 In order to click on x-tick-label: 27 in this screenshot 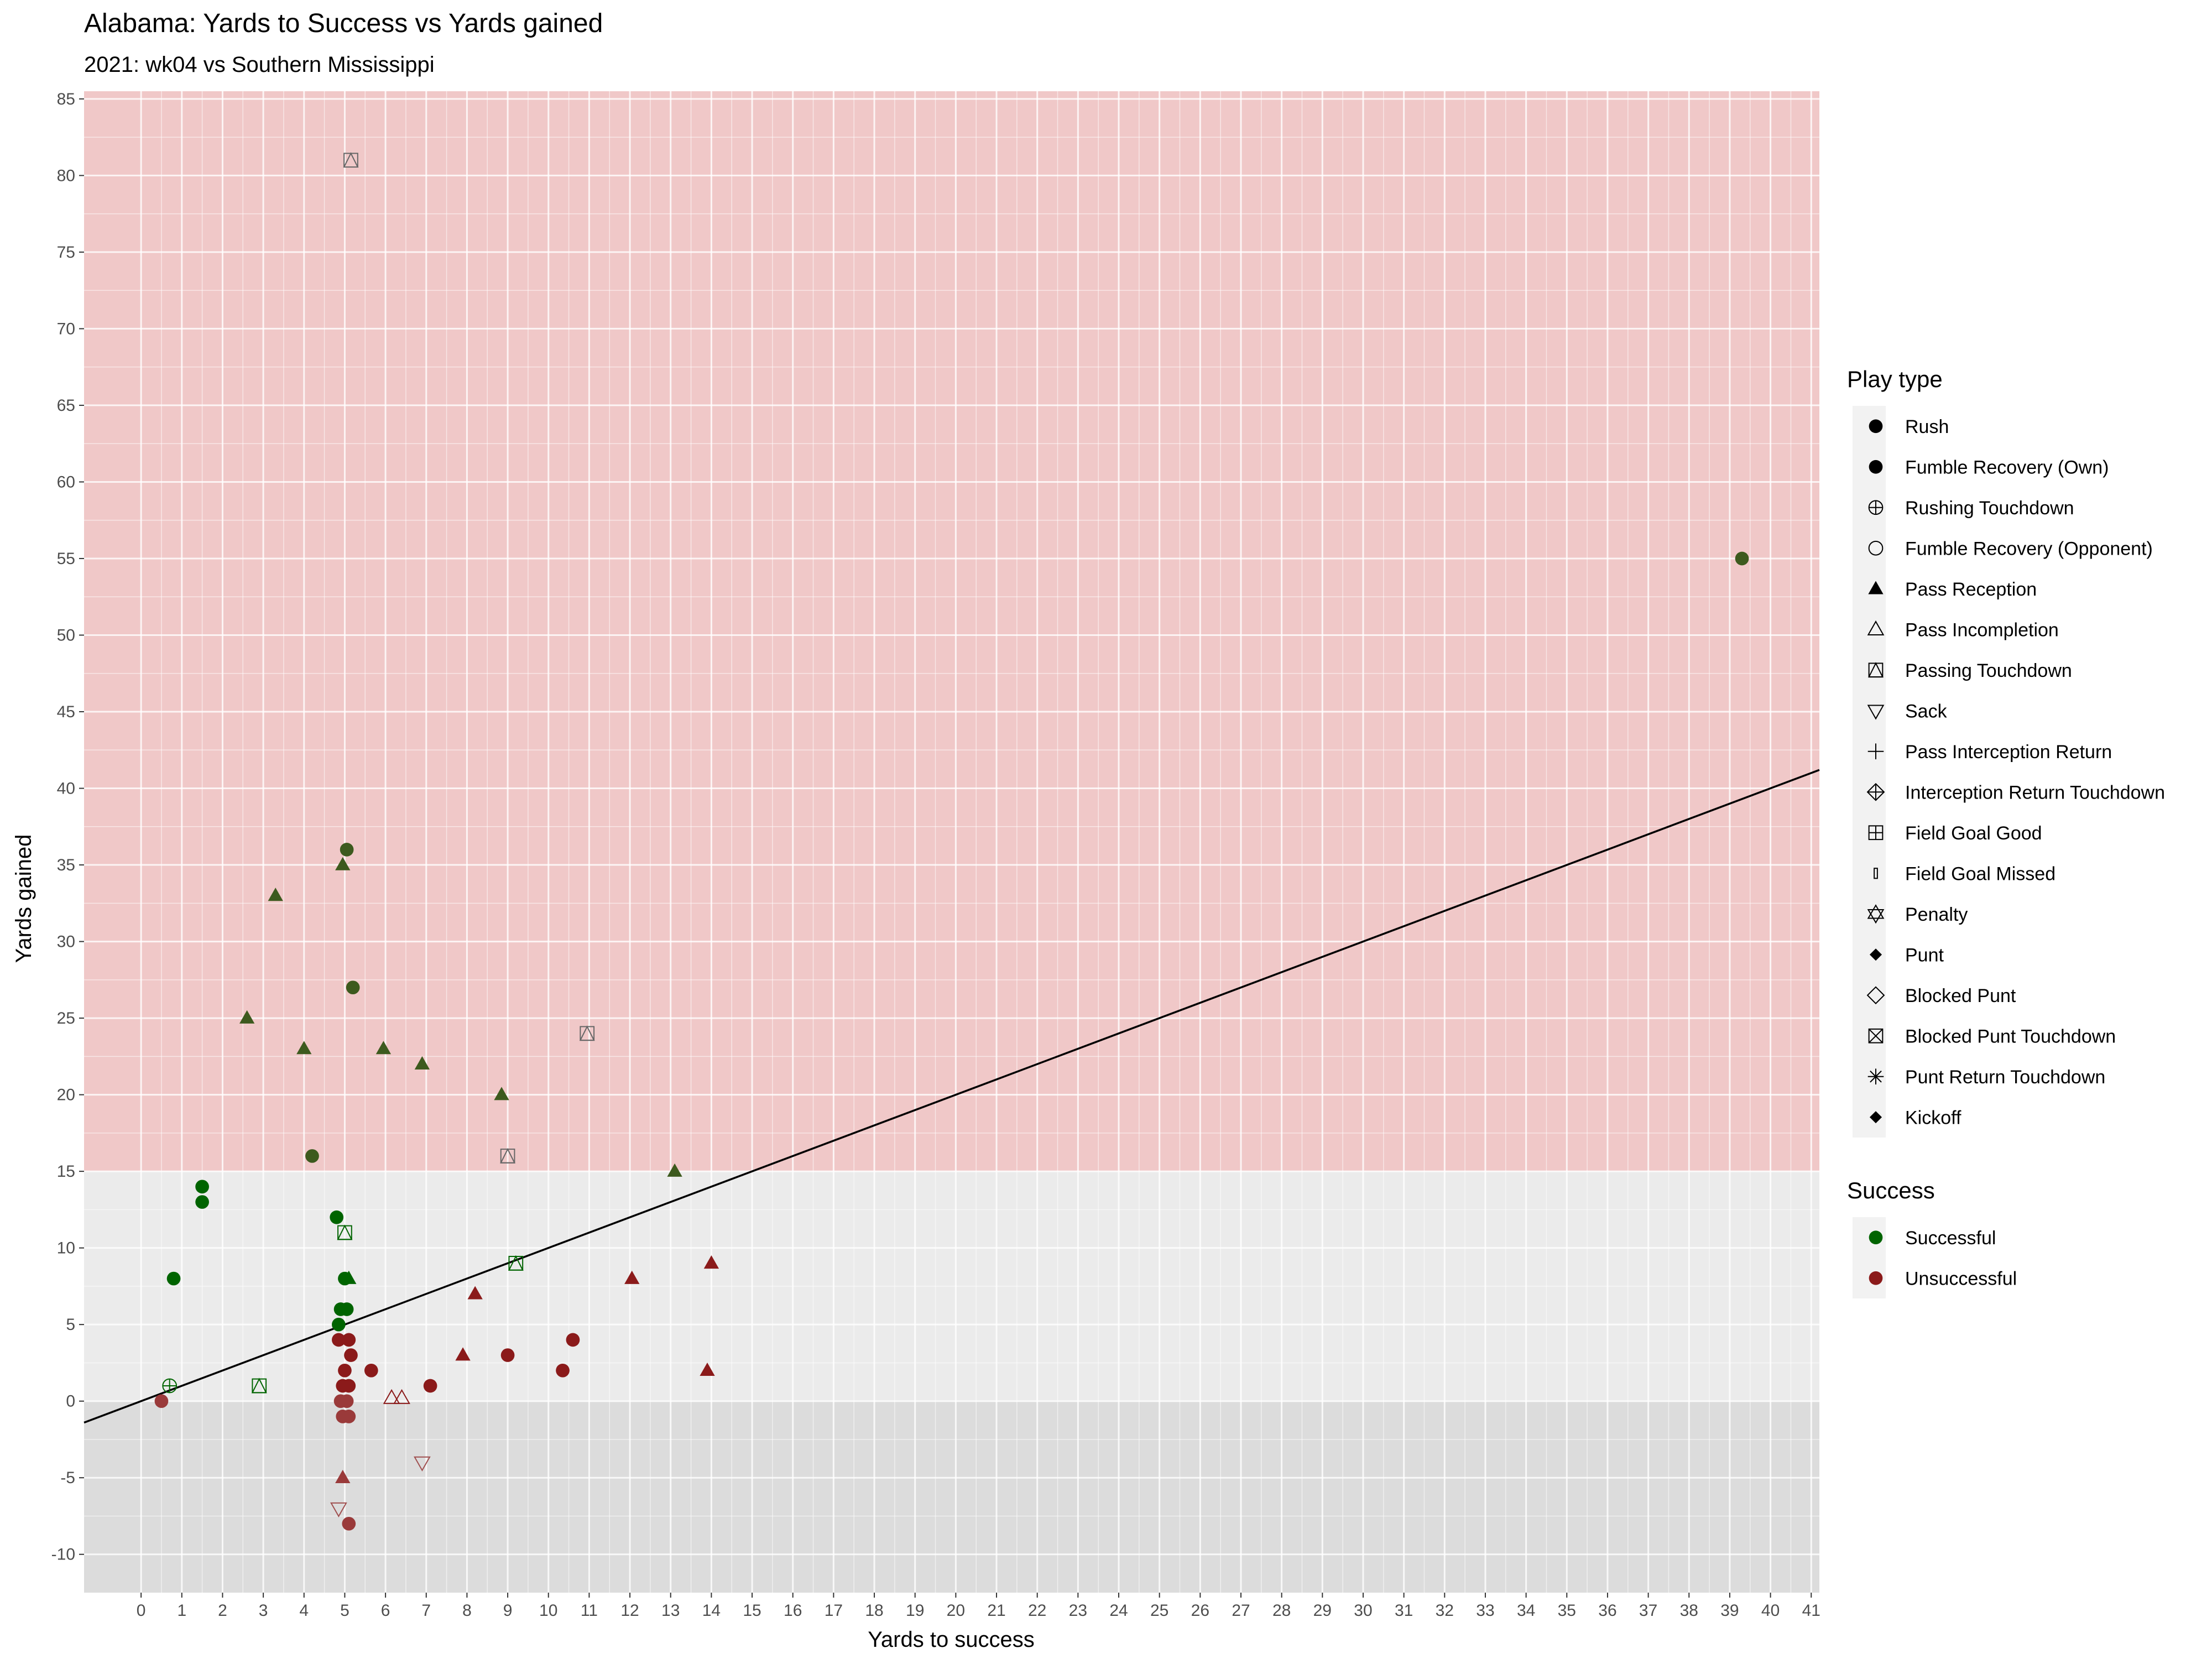, I will do `click(1241, 1610)`.